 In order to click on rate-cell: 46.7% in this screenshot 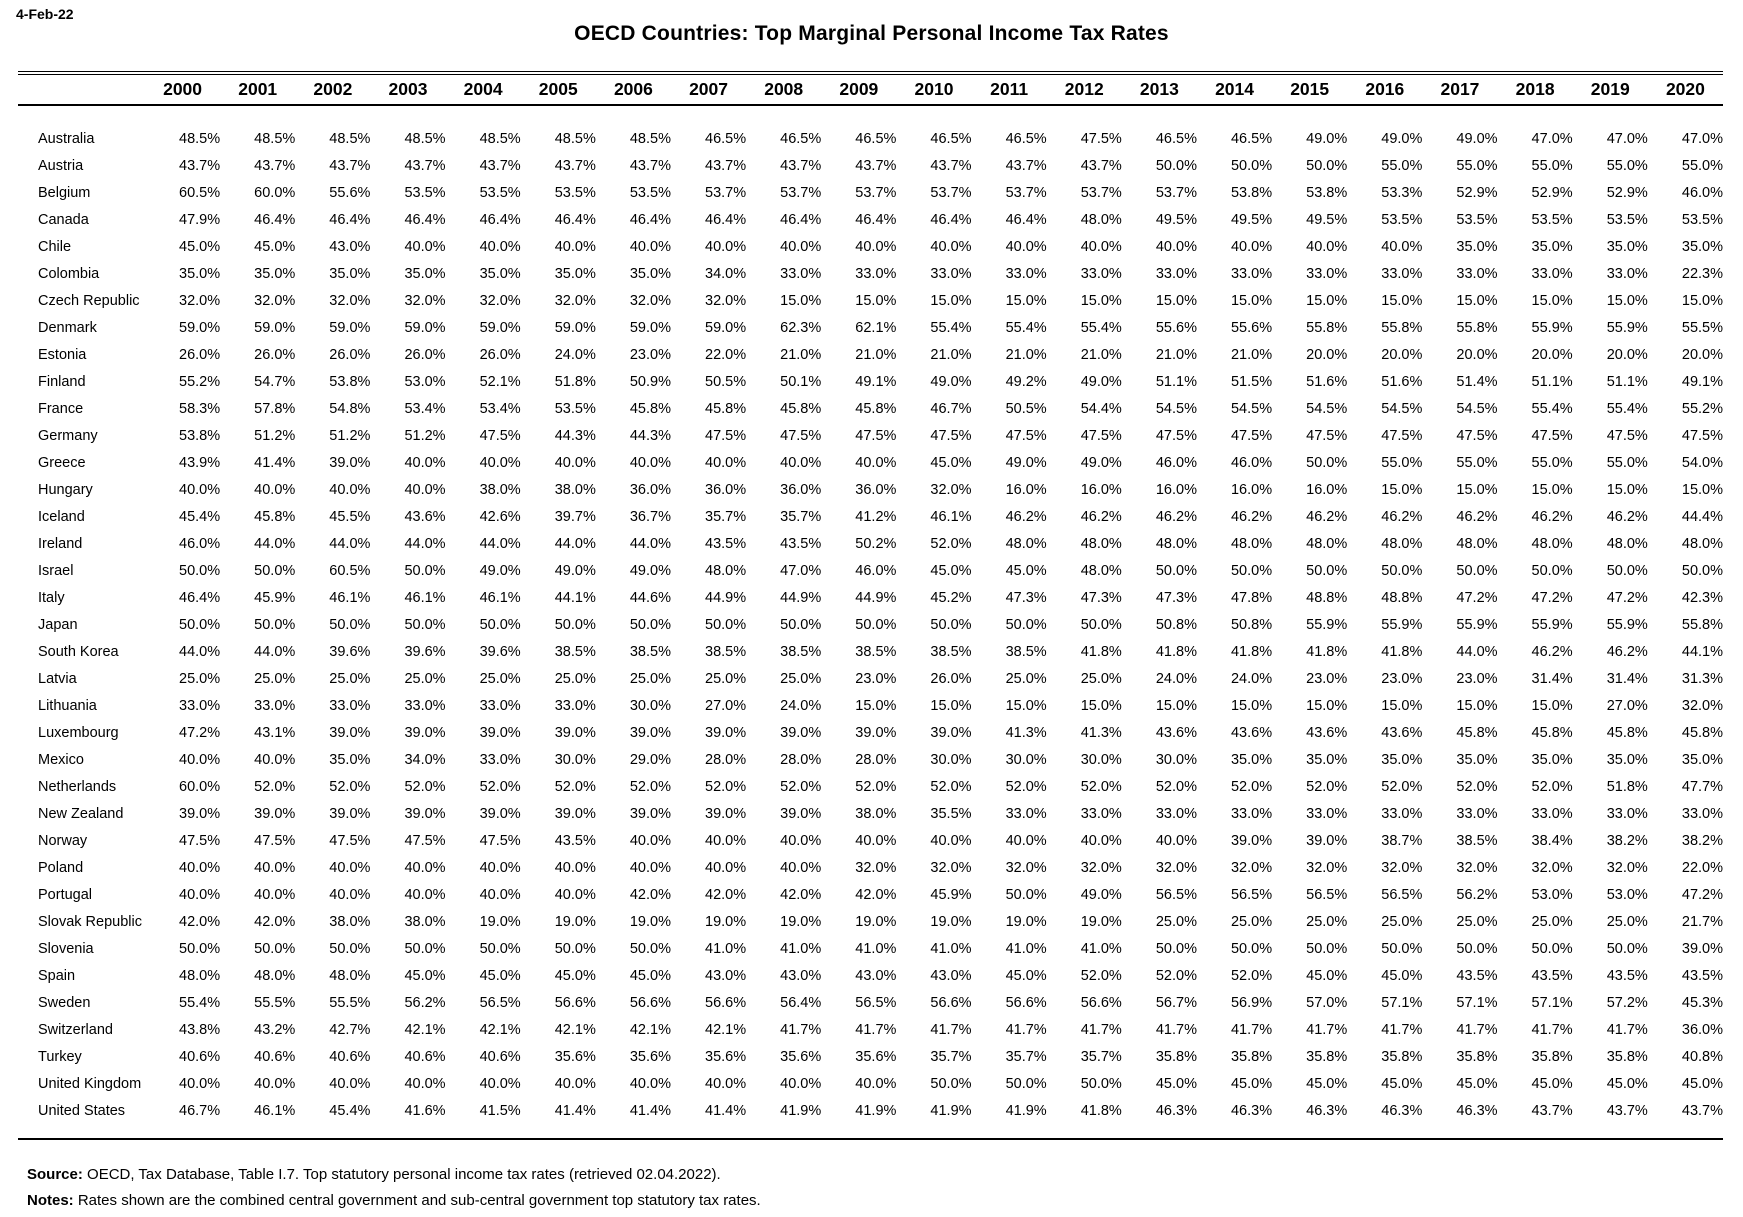, I will do `click(200, 1111)`.